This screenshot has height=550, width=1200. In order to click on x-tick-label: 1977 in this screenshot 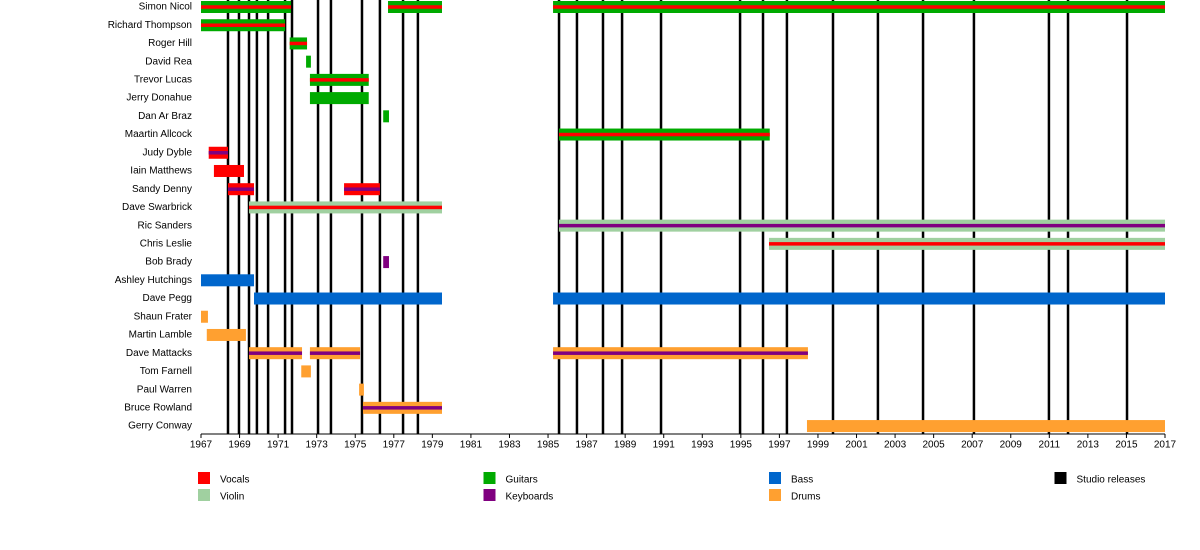, I will do `click(394, 445)`.